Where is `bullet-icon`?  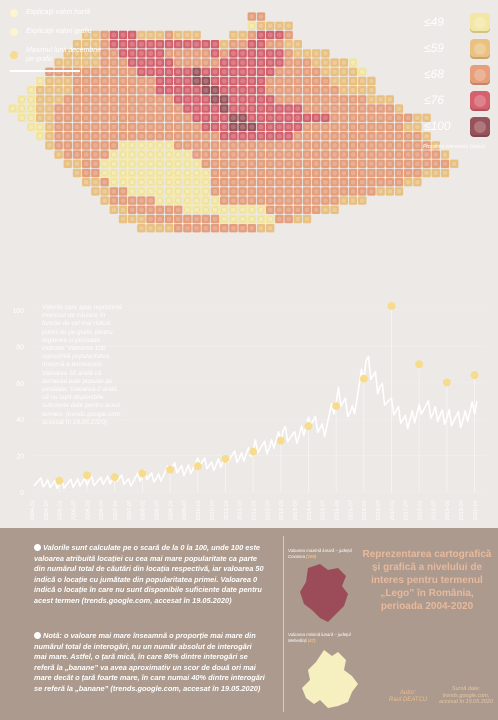
bullet-icon is located at coordinates (37, 635).